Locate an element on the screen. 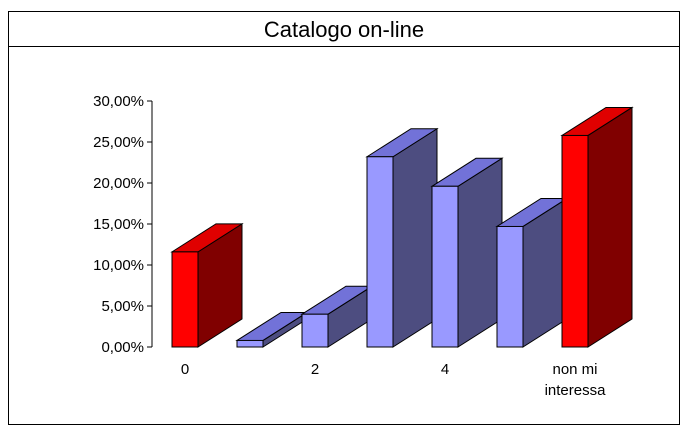  y-axis: 0,00% 5,00% 10,00% 15,00% 20,00% 25,00% 30,00% is located at coordinates (123, 224).